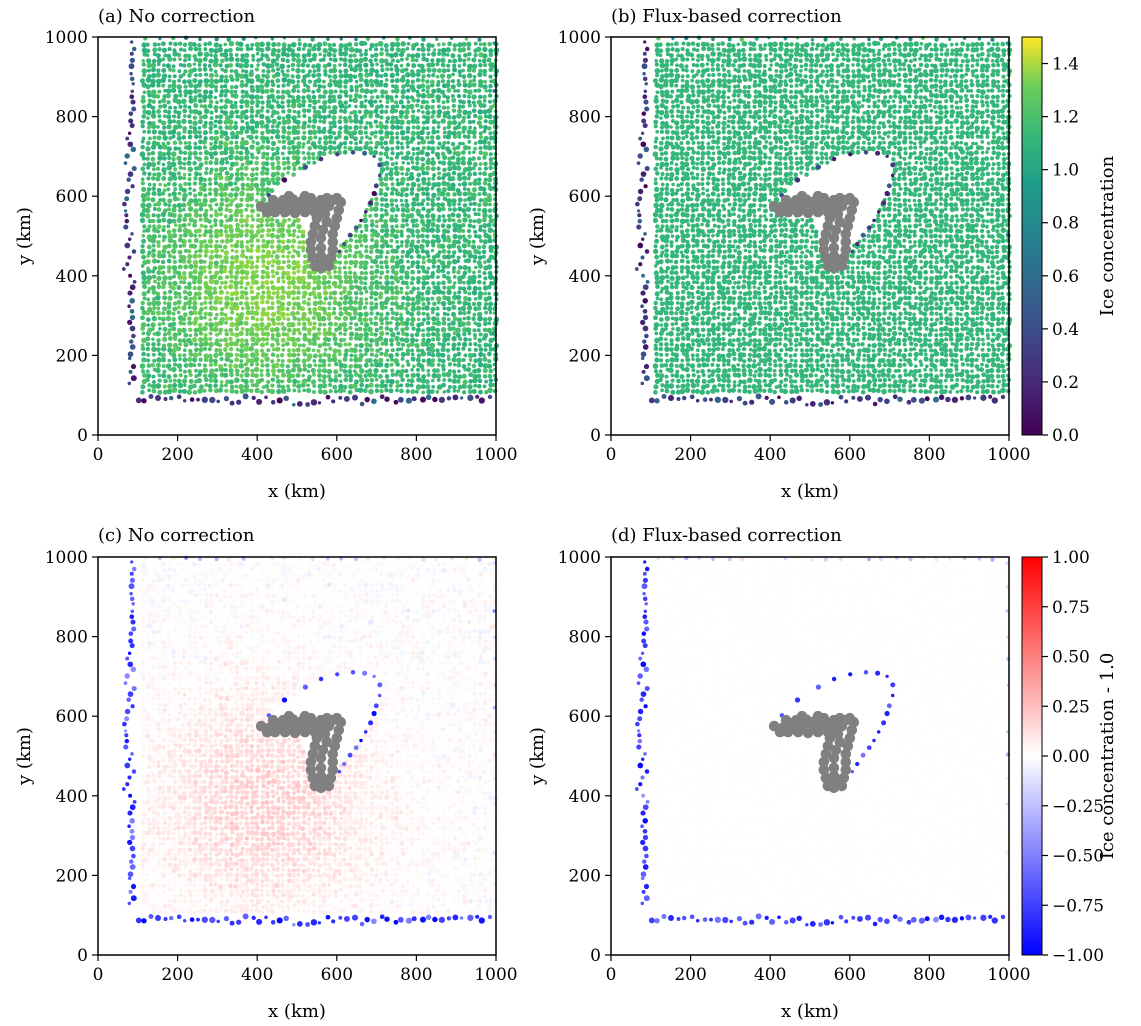 The image size is (1141, 1026). What do you see at coordinates (299, 247) in the screenshot?
I see `particle-a-1950` at bounding box center [299, 247].